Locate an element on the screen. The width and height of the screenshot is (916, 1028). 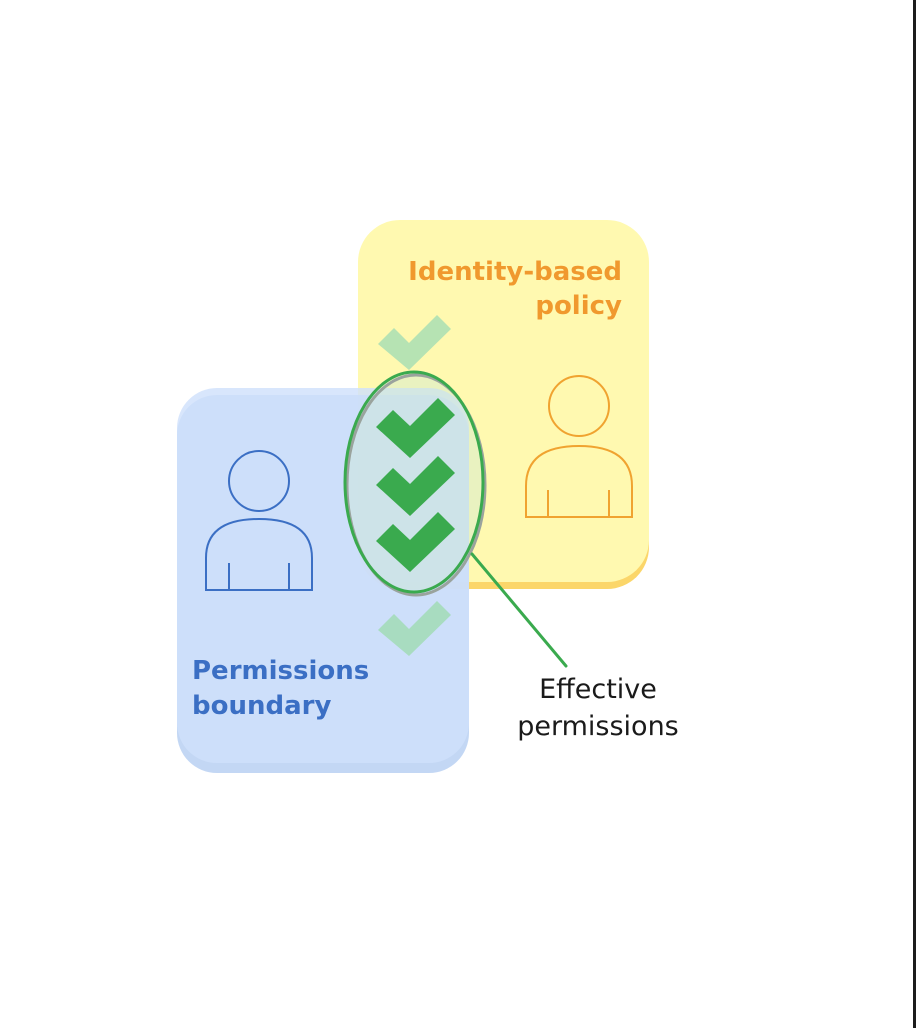
magnifier-handle is located at coordinates (519, 610).